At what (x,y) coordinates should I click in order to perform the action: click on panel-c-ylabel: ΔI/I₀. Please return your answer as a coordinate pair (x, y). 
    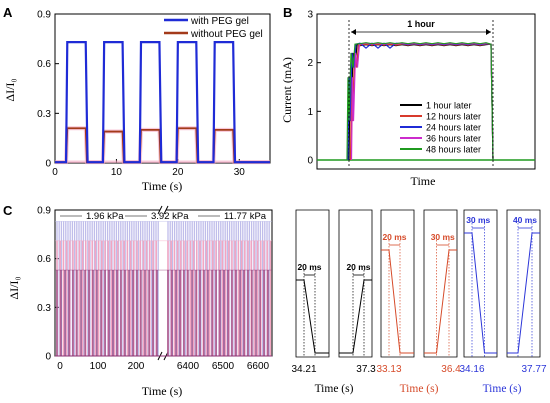
    Looking at the image, I should click on (14, 287).